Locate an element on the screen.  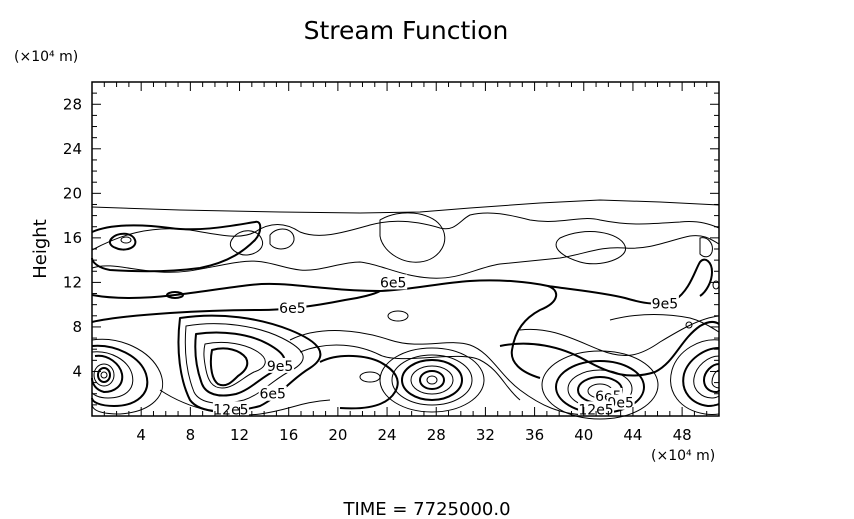
x-tick-label: 44 is located at coordinates (632, 435).